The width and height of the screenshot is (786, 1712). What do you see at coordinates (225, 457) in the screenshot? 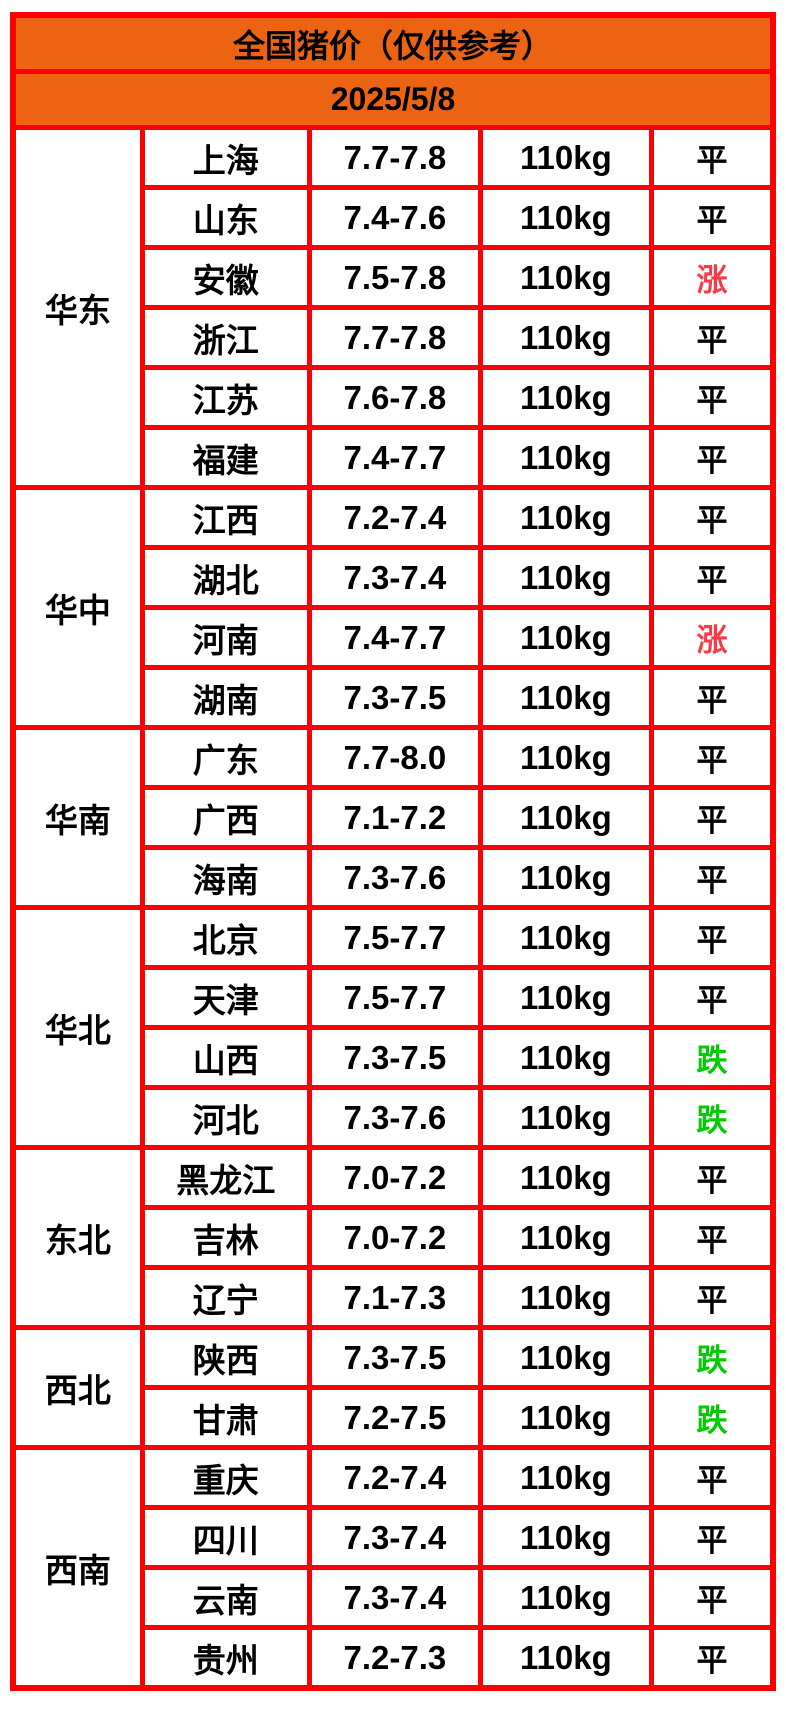
I see `province-cell: 福建` at bounding box center [225, 457].